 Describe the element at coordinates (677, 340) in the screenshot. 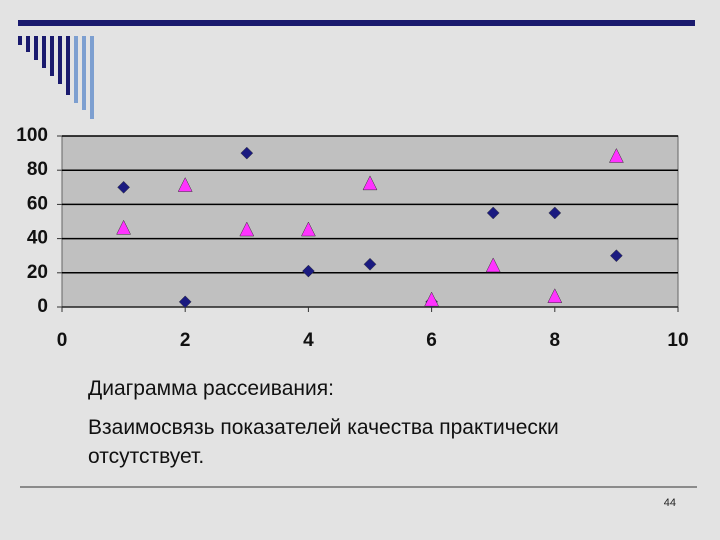

I see `x-tick-label: 10` at that location.